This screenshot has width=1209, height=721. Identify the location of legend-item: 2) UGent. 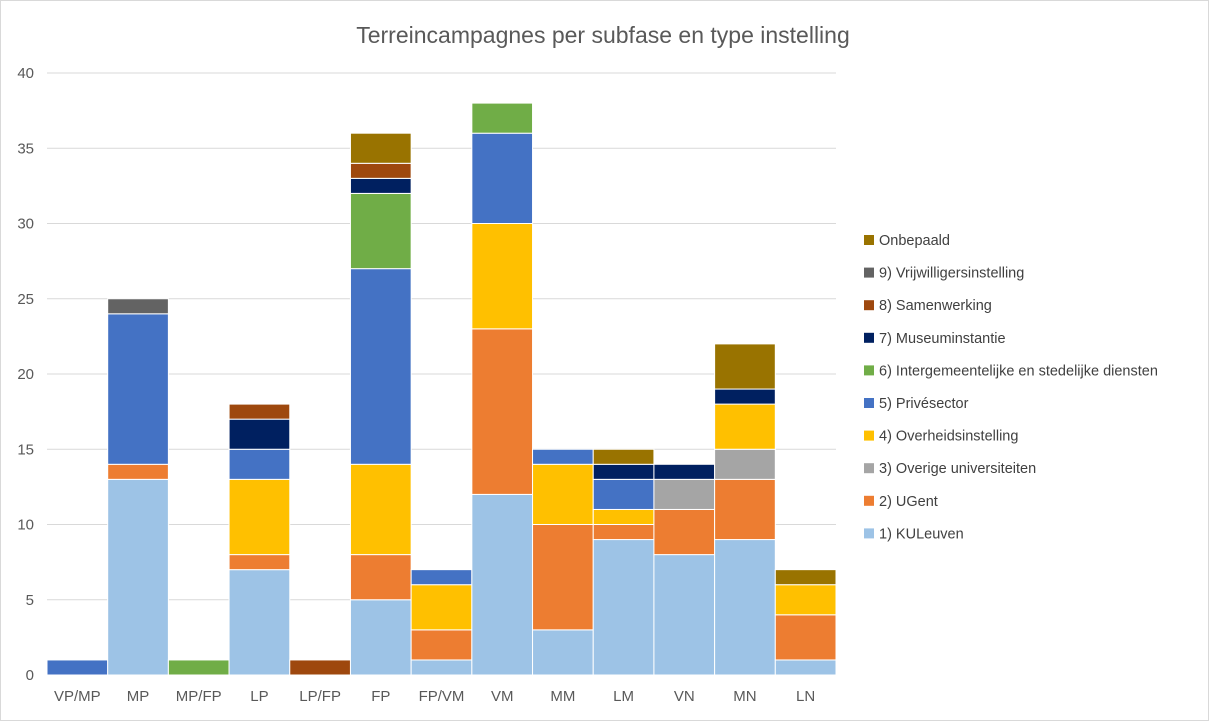
(901, 502).